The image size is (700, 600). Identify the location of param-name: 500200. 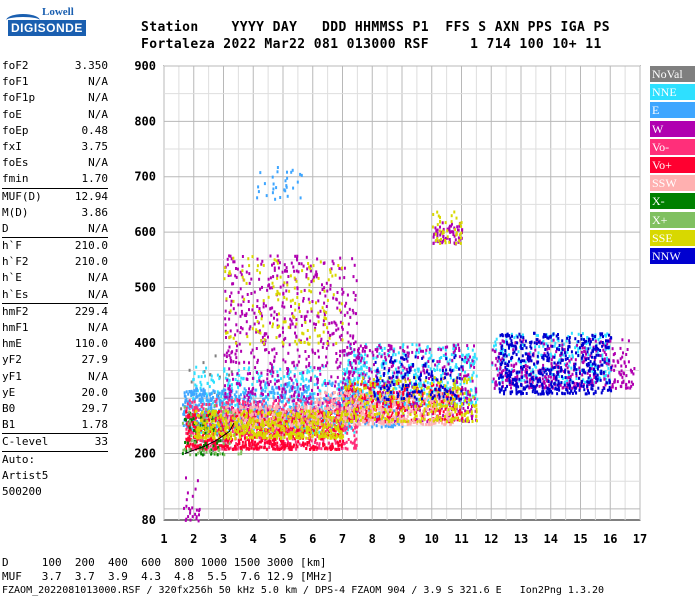
(22, 491).